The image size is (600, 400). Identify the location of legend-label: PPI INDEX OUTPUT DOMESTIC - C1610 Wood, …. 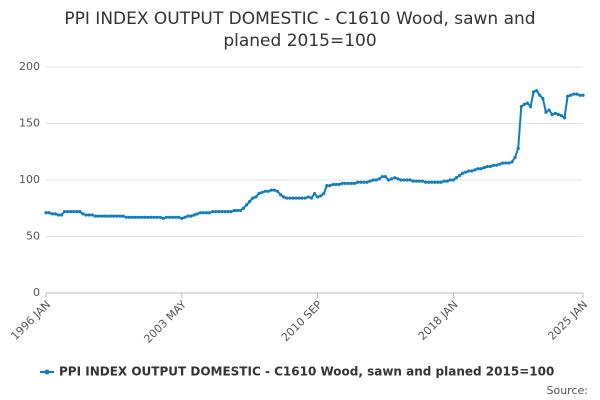
(306, 372).